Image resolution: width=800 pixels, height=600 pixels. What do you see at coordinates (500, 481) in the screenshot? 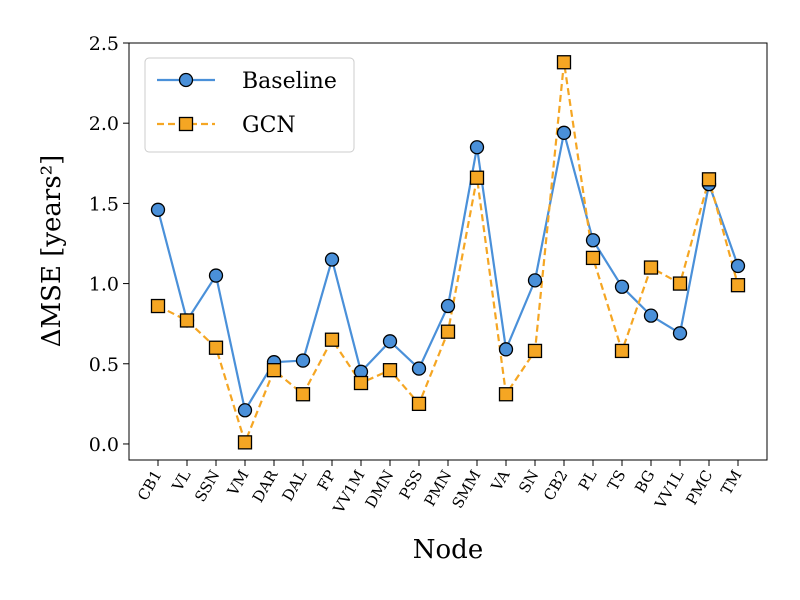
I see `x-tick-label: VA` at bounding box center [500, 481].